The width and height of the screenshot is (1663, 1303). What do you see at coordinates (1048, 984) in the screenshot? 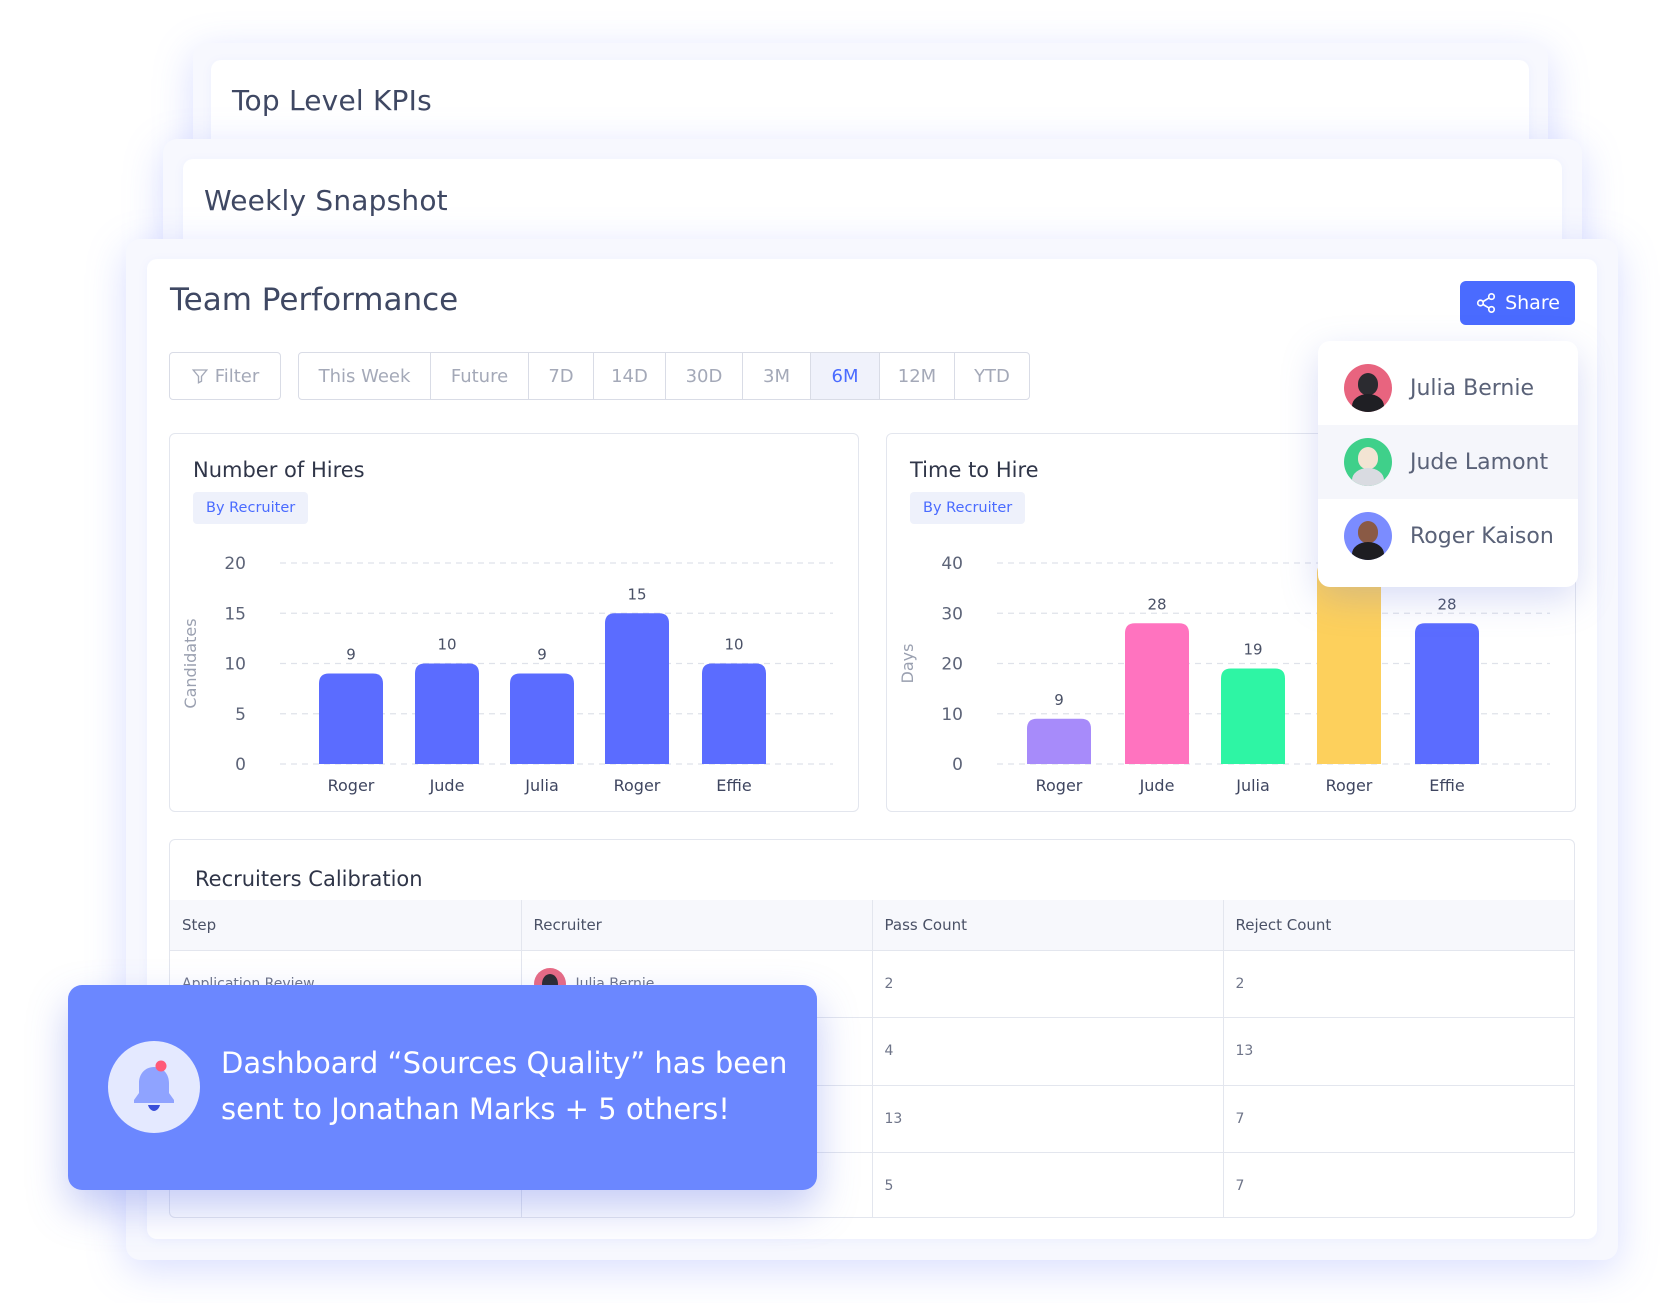
I see `pass-count-cell: 2` at bounding box center [1048, 984].